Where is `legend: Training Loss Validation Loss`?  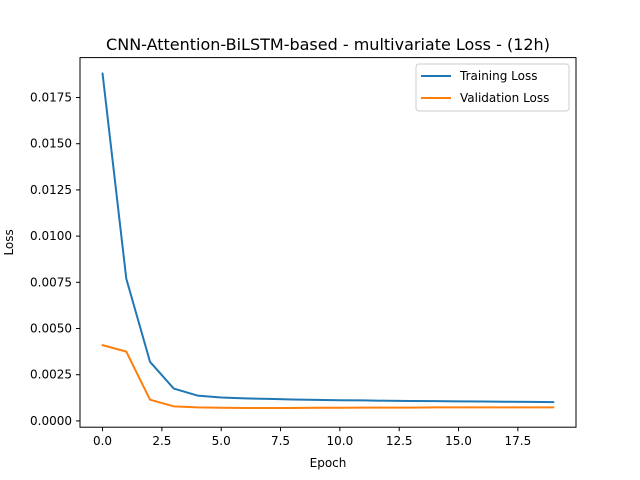
legend: Training Loss Validation Loss is located at coordinates (492, 87).